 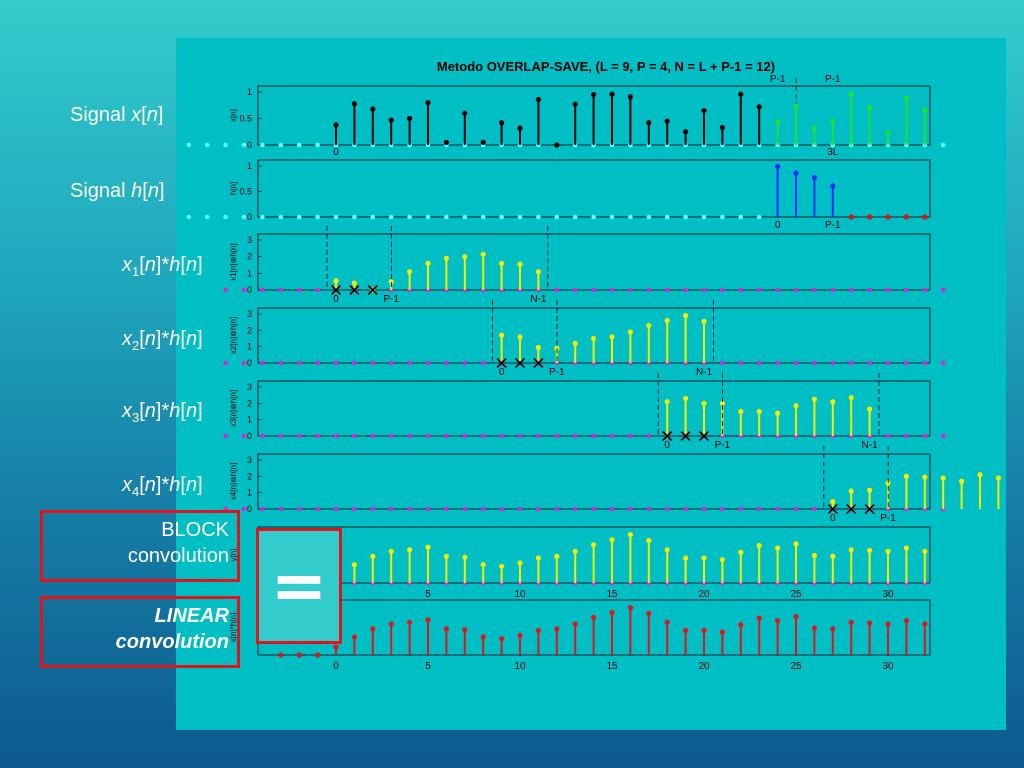 I want to click on linear-xtick-label: 30, so click(x=888, y=666).